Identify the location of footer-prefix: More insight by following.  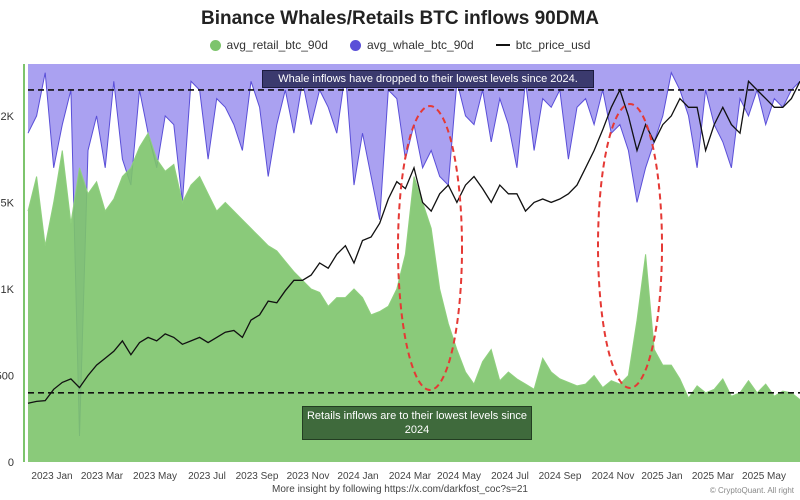
(328, 489).